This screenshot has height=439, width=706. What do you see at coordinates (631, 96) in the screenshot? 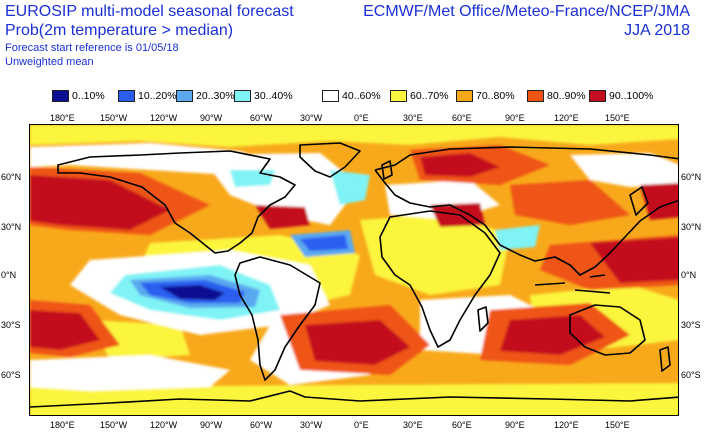
I see `legend-label: 90..100%` at bounding box center [631, 96].